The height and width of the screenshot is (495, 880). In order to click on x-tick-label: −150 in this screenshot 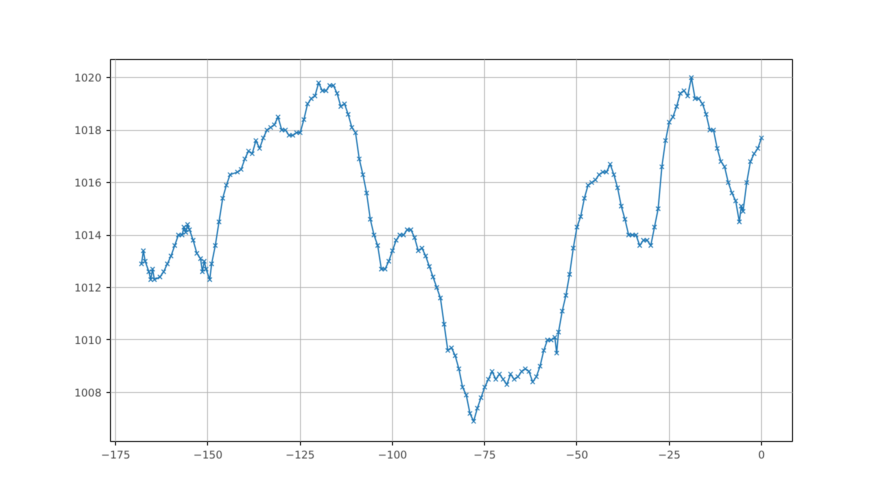, I will do `click(208, 455)`.